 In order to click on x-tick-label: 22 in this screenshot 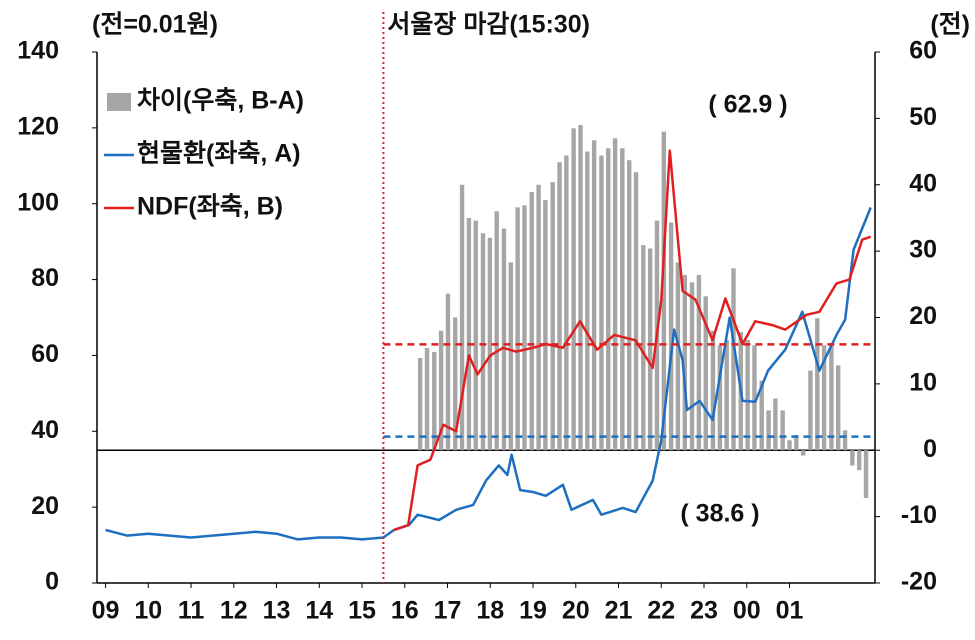, I will do `click(661, 611)`.